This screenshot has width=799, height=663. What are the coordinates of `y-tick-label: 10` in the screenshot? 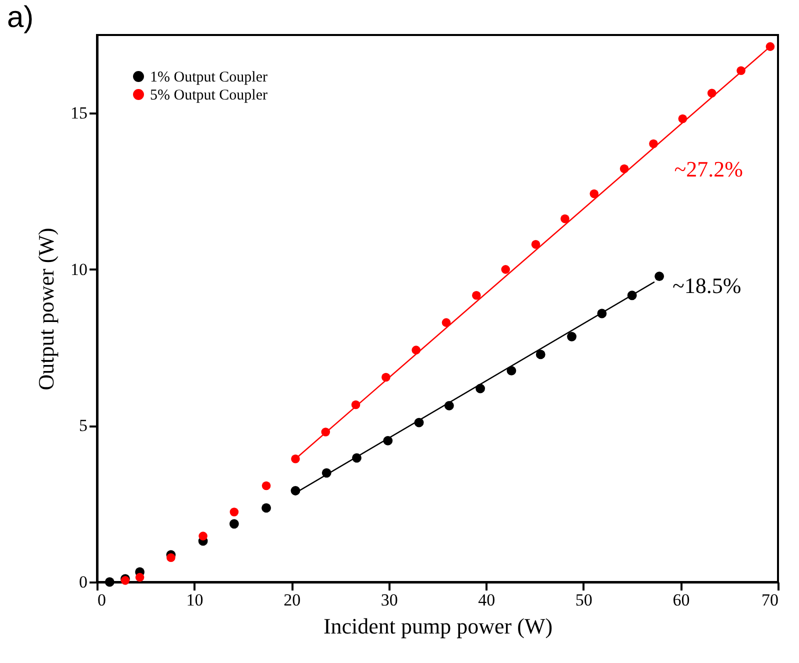 It's located at (79, 269).